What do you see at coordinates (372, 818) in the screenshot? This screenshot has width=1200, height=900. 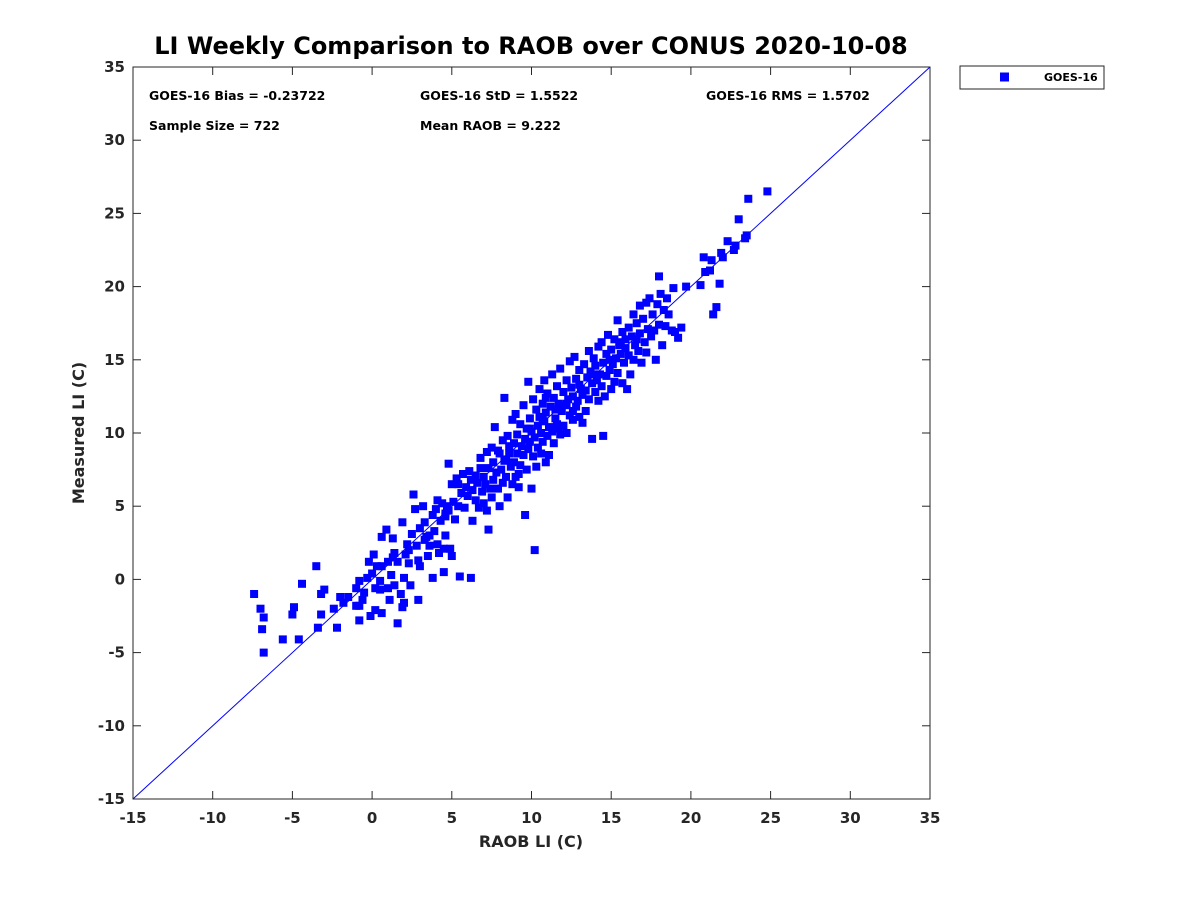 I see `x-tick-label: 0` at bounding box center [372, 818].